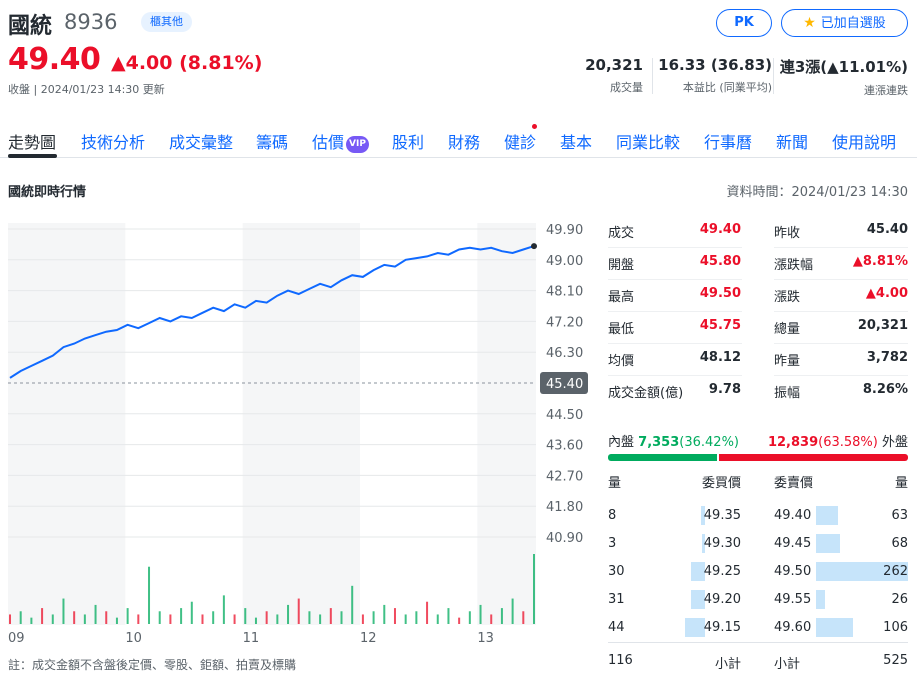  Describe the element at coordinates (408, 142) in the screenshot. I see `tab-dividend: 股利` at that location.